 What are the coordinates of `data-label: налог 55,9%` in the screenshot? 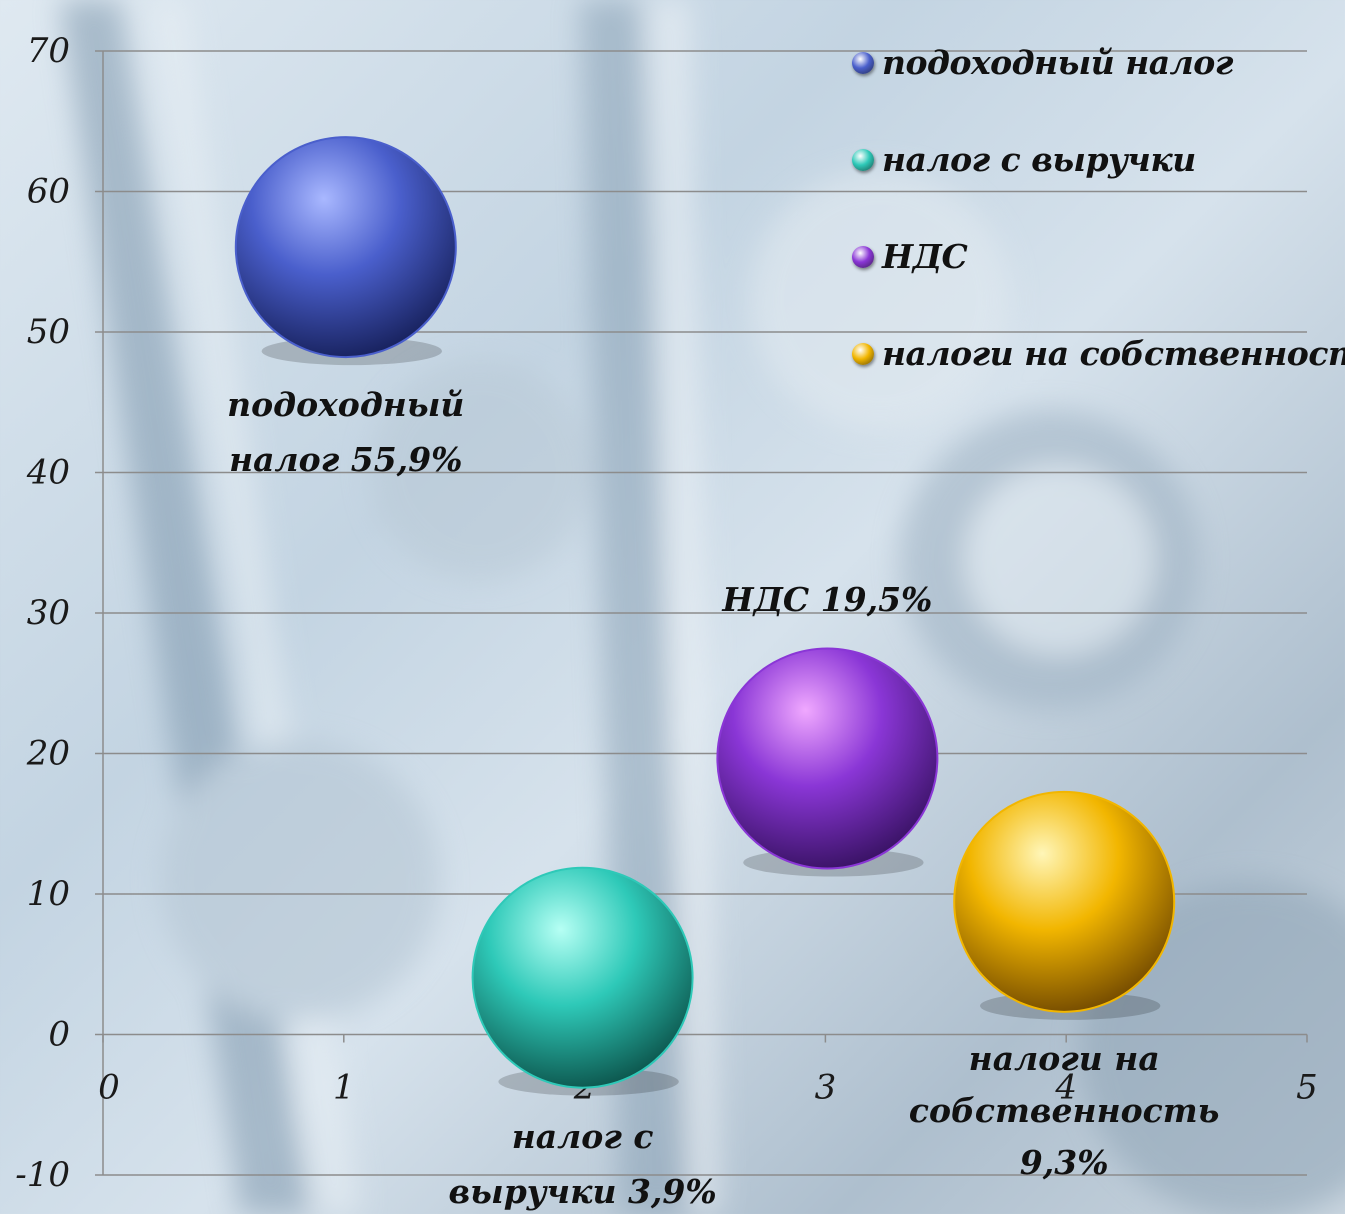 It's located at (345, 459).